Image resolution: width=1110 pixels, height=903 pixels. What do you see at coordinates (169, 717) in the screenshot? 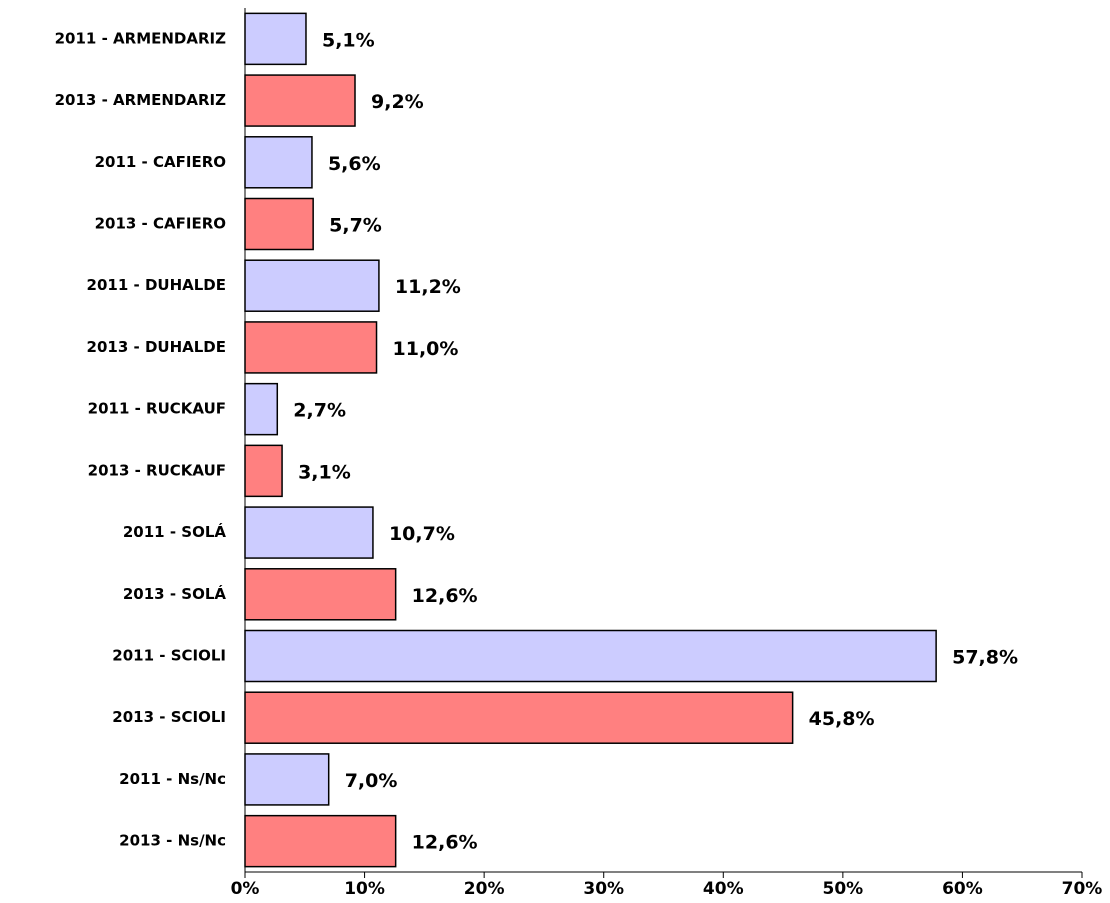
I see `y-tick-label: 2013 - SCIOLI` at bounding box center [169, 717].